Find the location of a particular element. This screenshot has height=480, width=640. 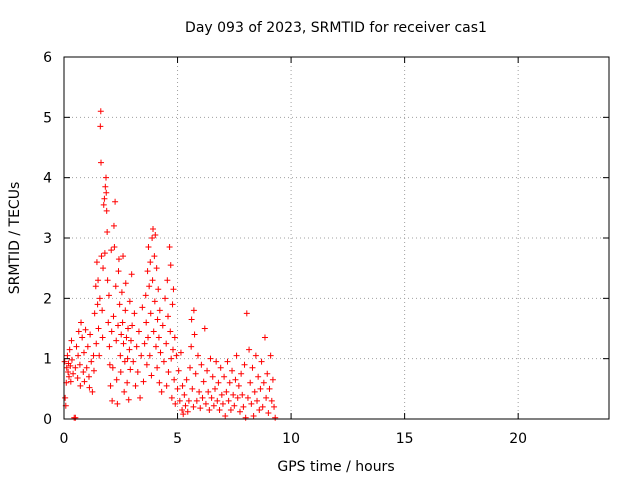

y-tick-label: 5 is located at coordinates (47, 118).